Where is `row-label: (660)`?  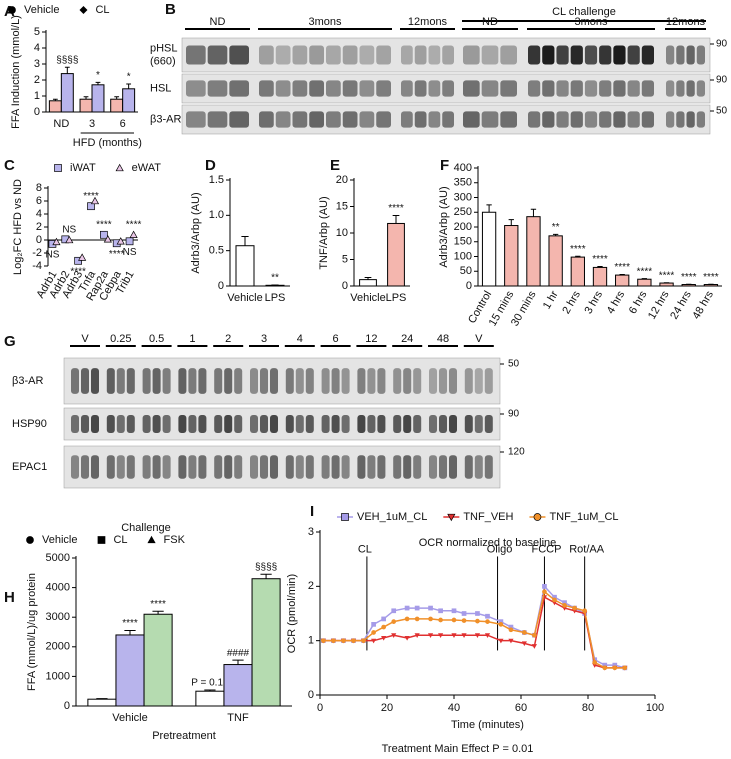 row-label: (660) is located at coordinates (163, 61).